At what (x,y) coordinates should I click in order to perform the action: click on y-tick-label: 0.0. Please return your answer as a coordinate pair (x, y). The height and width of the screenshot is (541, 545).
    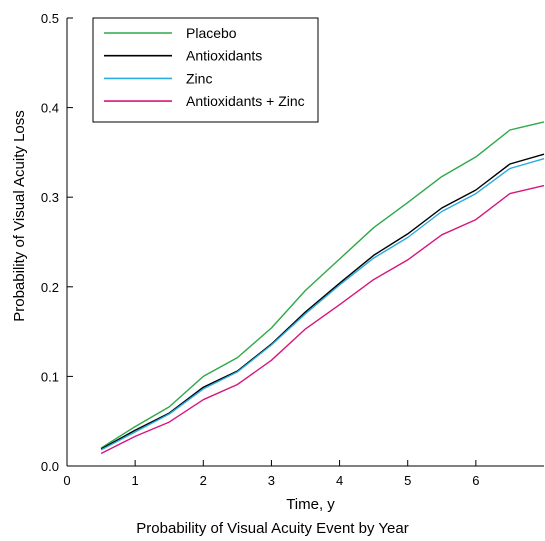
    Looking at the image, I should click on (50, 466).